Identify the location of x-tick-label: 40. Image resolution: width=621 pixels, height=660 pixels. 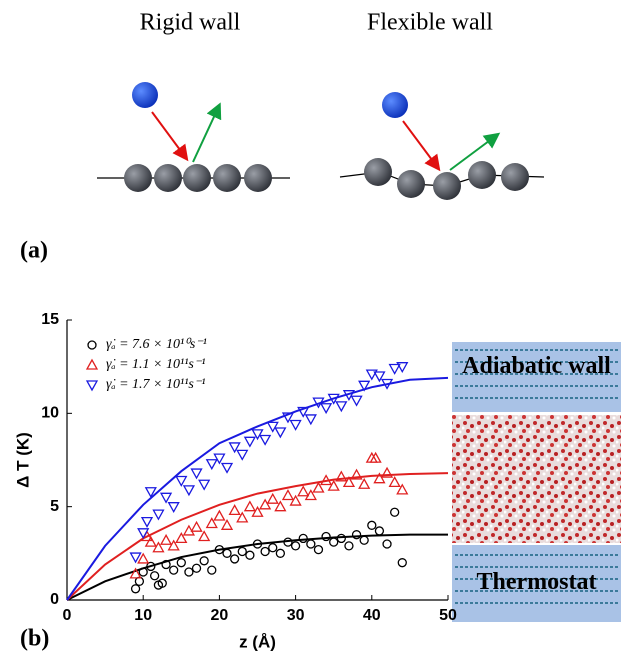
(372, 615).